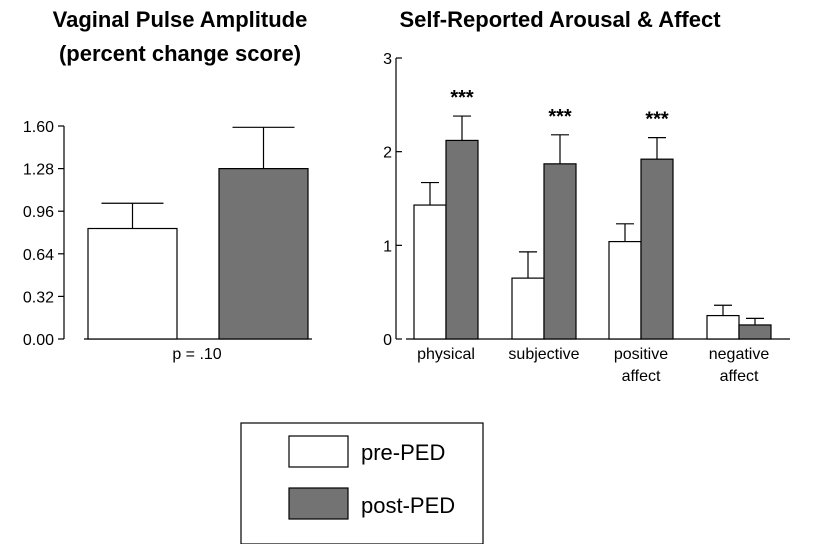 The image size is (815, 544). I want to click on arousal-category-label: physical, so click(446, 354).